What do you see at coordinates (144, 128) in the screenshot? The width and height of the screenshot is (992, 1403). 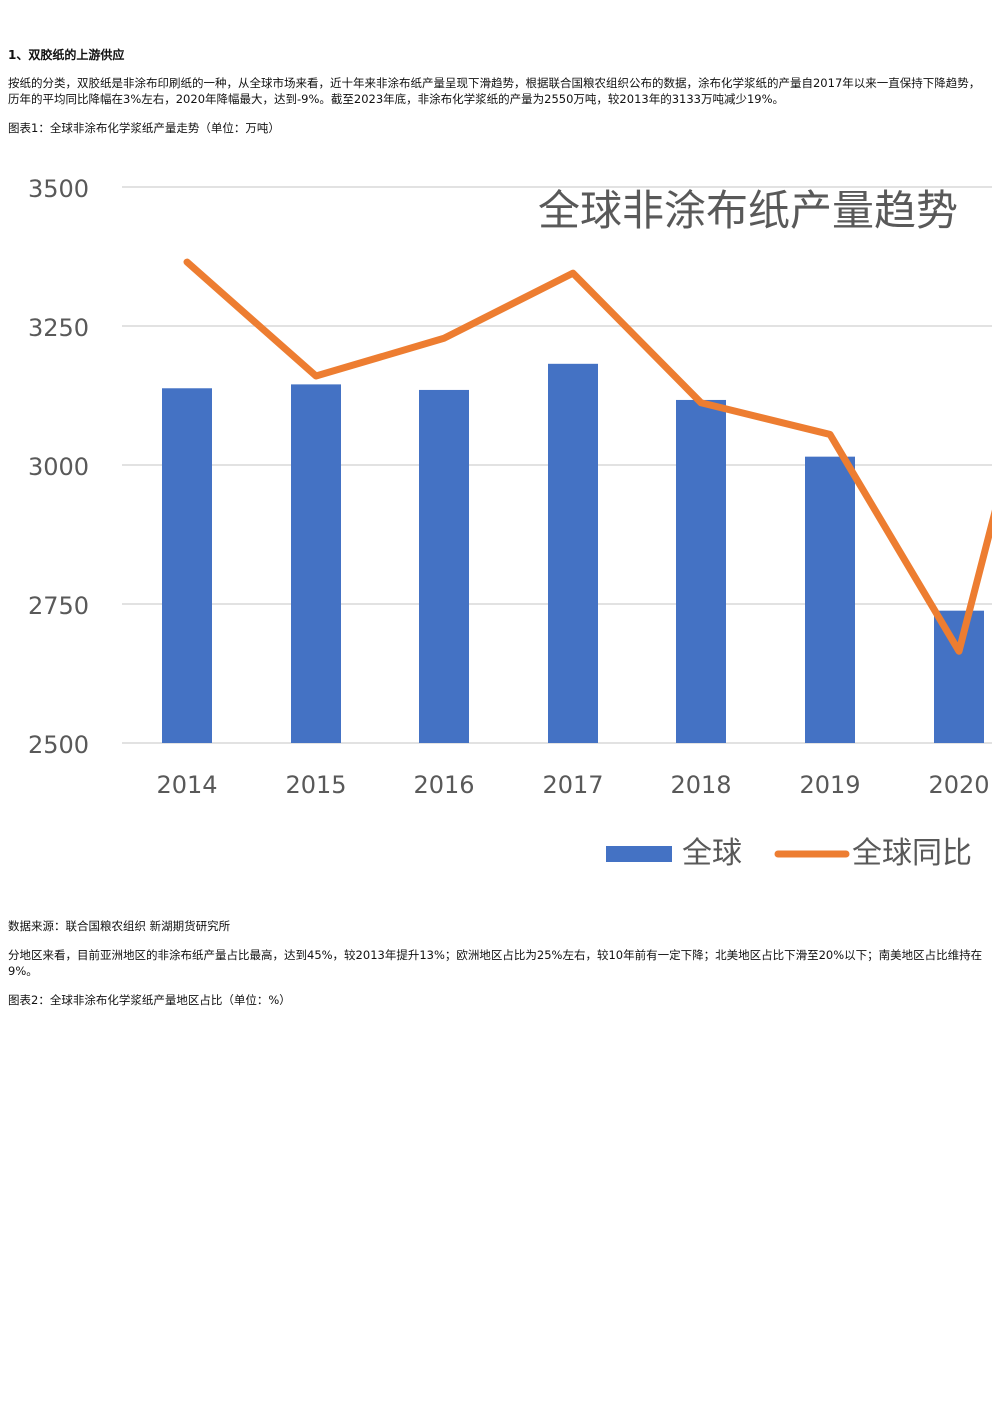 I see `figure-1-caption: 图表1：全球非涂布化学浆纸产量走势（单位：万吨）` at bounding box center [144, 128].